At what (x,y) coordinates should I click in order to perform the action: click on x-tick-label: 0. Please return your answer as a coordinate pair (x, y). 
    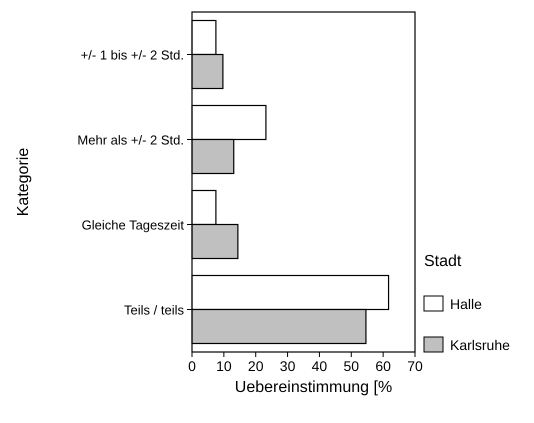
    Looking at the image, I should click on (192, 366).